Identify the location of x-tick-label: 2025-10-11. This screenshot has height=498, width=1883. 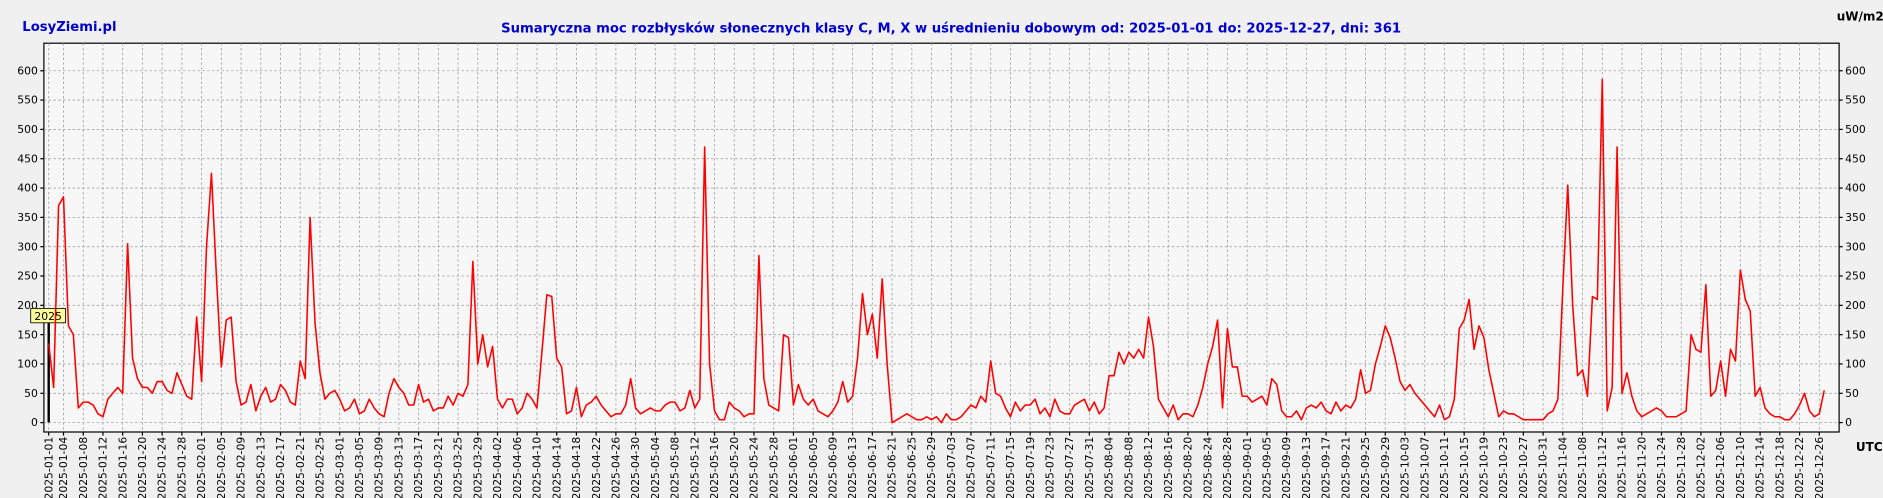
(1444, 467).